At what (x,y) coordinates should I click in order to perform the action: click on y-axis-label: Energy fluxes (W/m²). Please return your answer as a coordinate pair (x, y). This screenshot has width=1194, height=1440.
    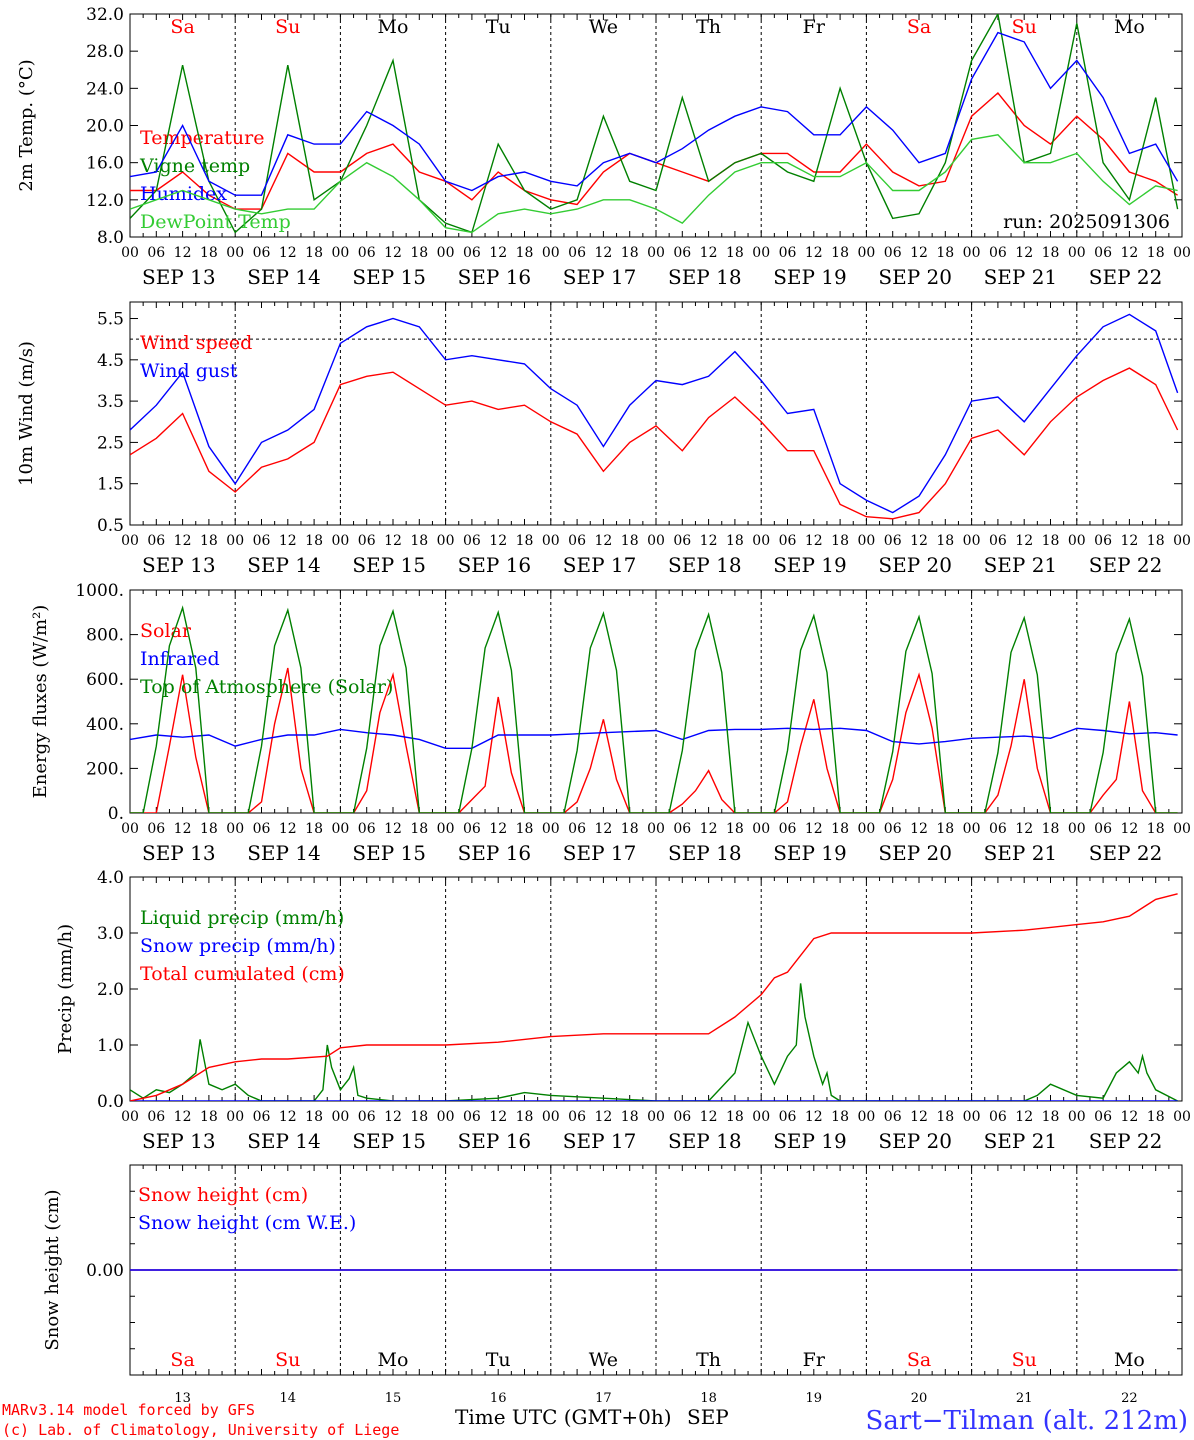
    Looking at the image, I should click on (40, 702).